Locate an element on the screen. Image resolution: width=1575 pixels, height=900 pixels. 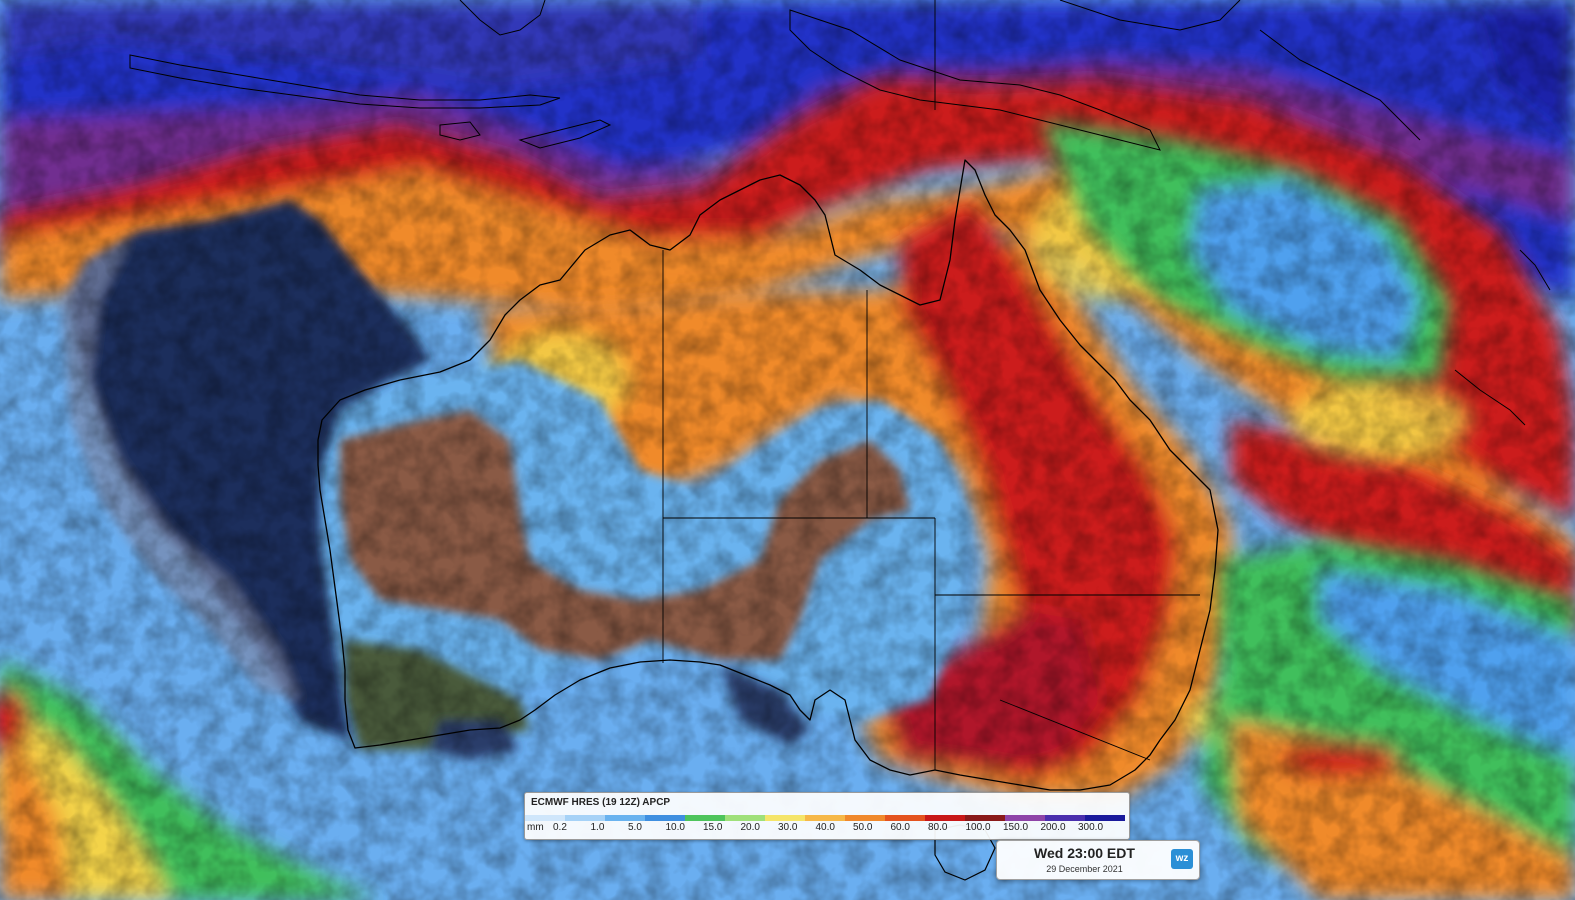
legend-value: 0.2 is located at coordinates (560, 827).